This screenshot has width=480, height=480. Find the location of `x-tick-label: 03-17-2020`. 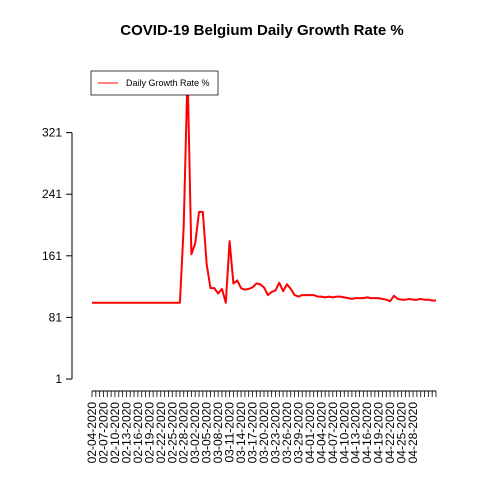

x-tick-label: 03-17-2020 is located at coordinates (253, 433).